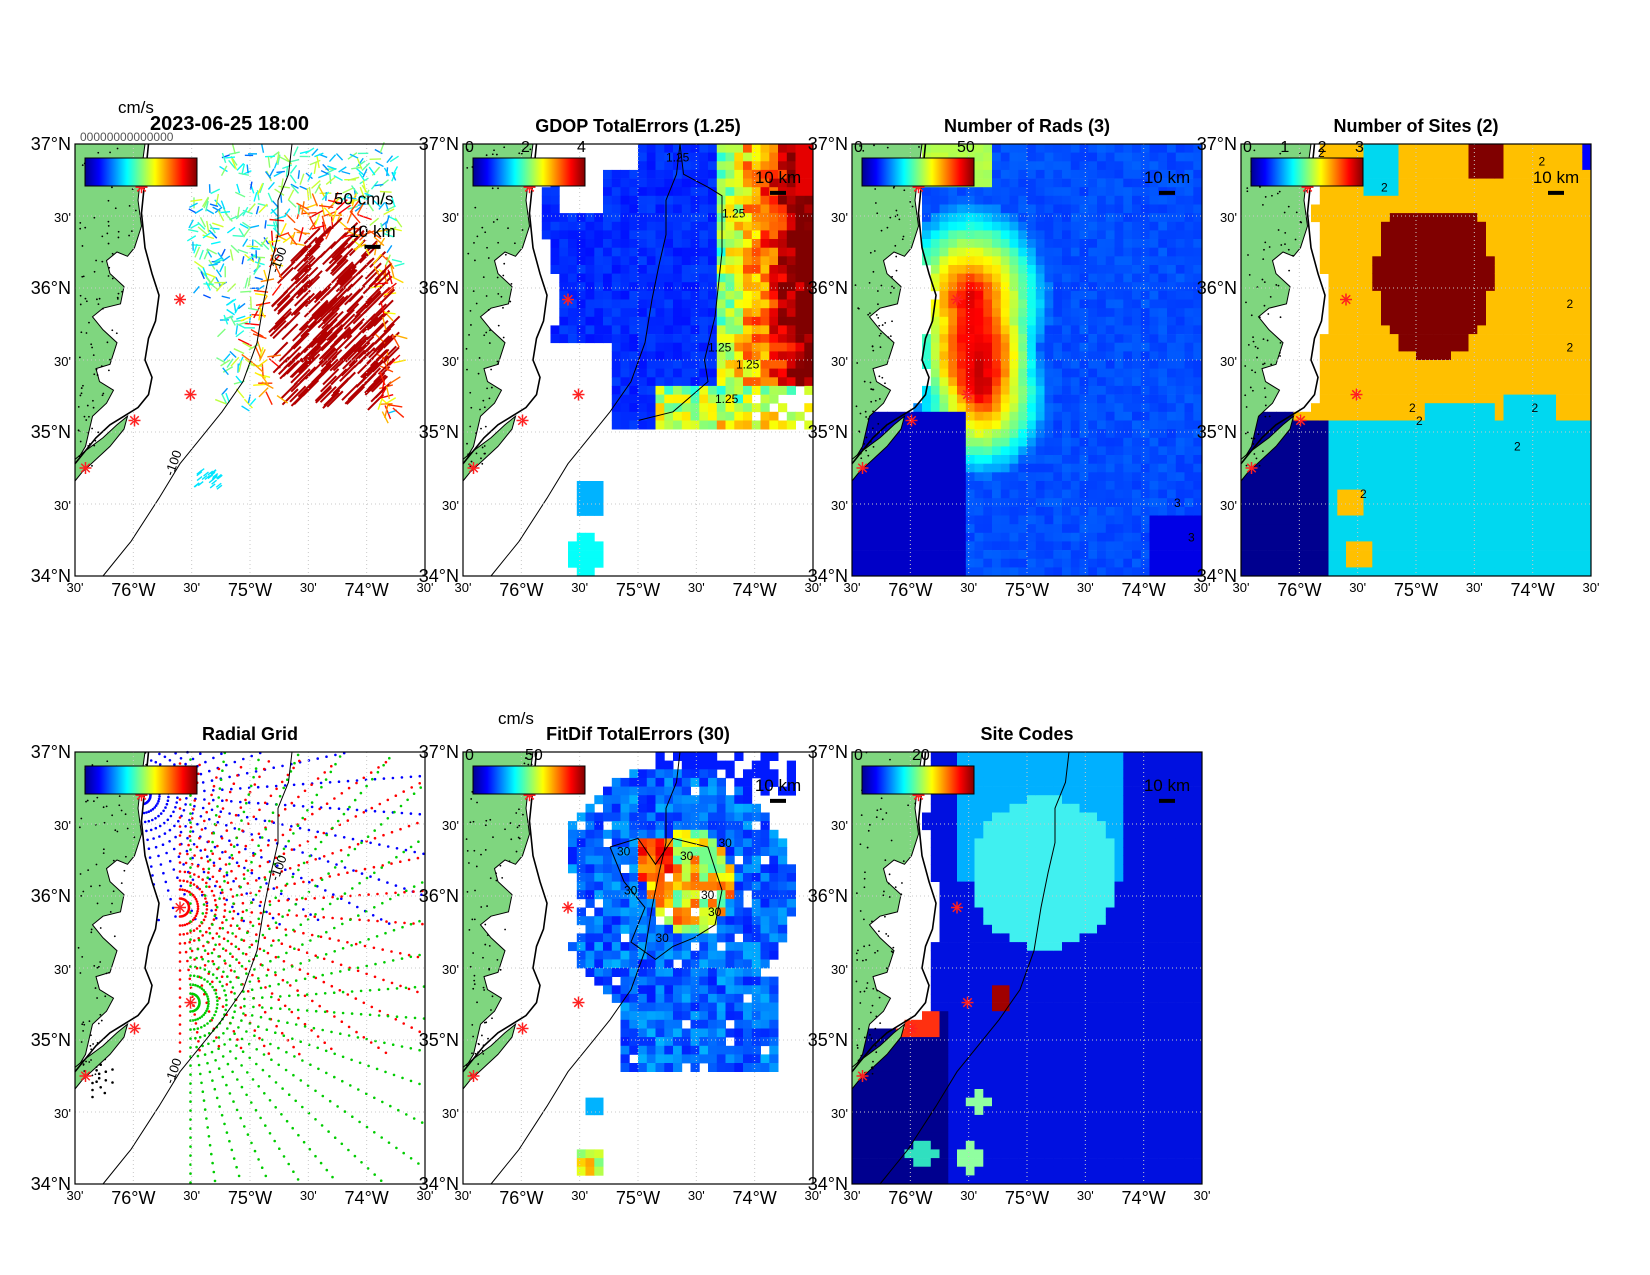  What do you see at coordinates (858, 147) in the screenshot?
I see `colorbar-tick-label: 0` at bounding box center [858, 147].